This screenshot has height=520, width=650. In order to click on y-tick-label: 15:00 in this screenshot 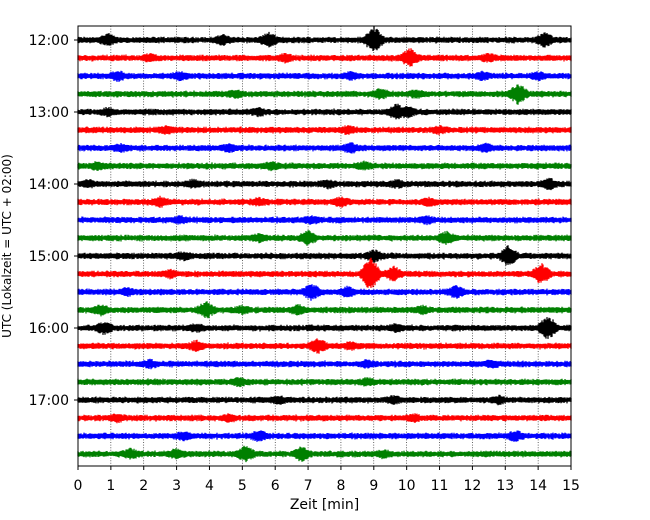, I will do `click(49, 257)`.